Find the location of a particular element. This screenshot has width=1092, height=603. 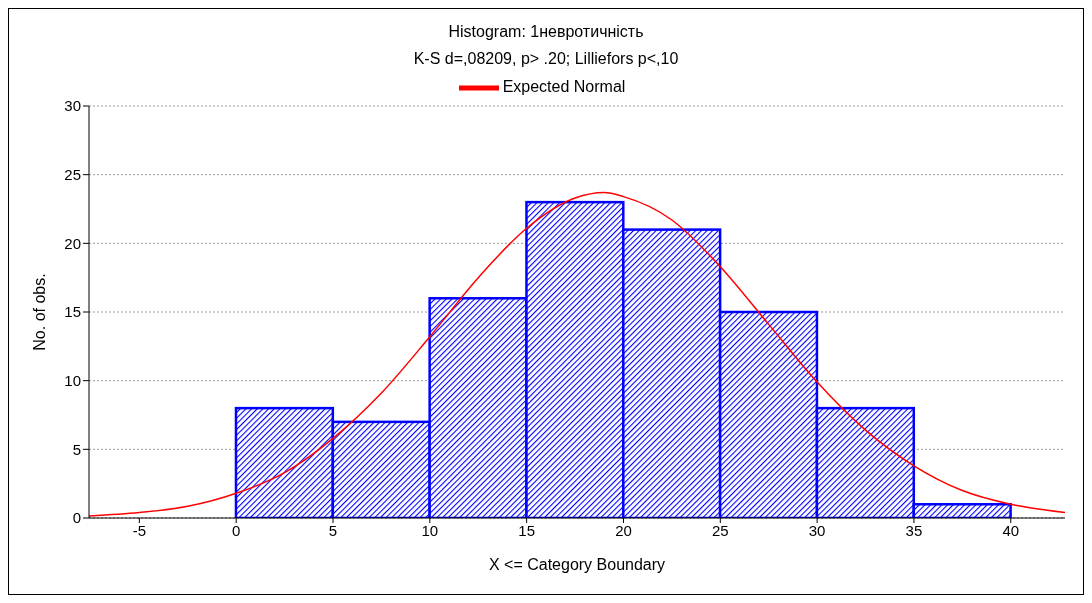

x-tick-label: 30 is located at coordinates (817, 530).